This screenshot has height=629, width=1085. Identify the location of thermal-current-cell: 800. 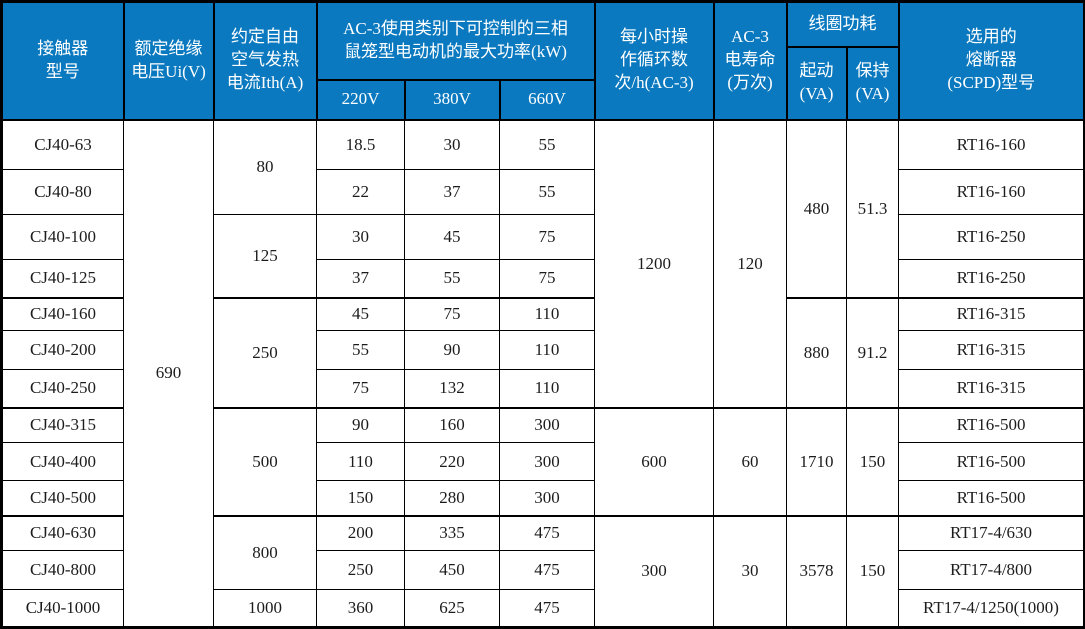
(265, 552).